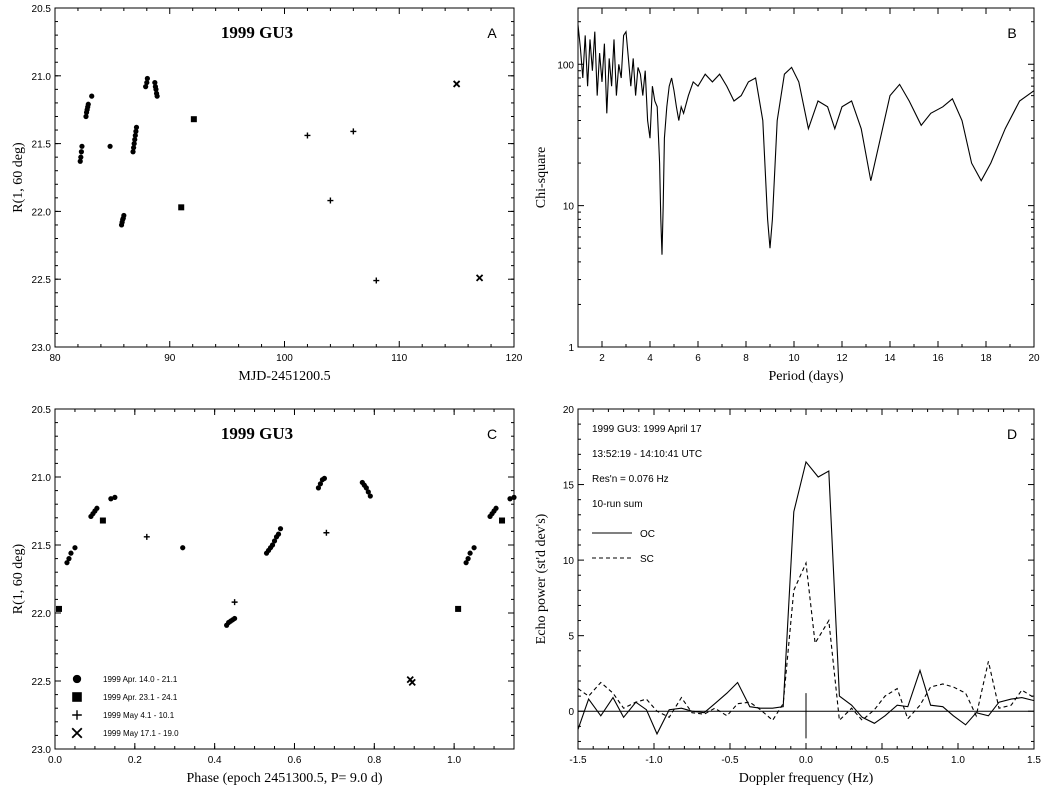 This screenshot has height=793, width=1048. What do you see at coordinates (492, 33) in the screenshot?
I see `panel-label: A` at bounding box center [492, 33].